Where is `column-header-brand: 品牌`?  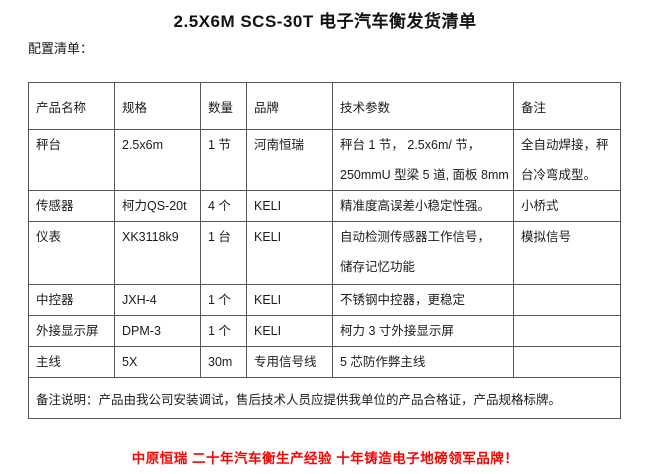
column-header-brand: 品牌 is located at coordinates (289, 106).